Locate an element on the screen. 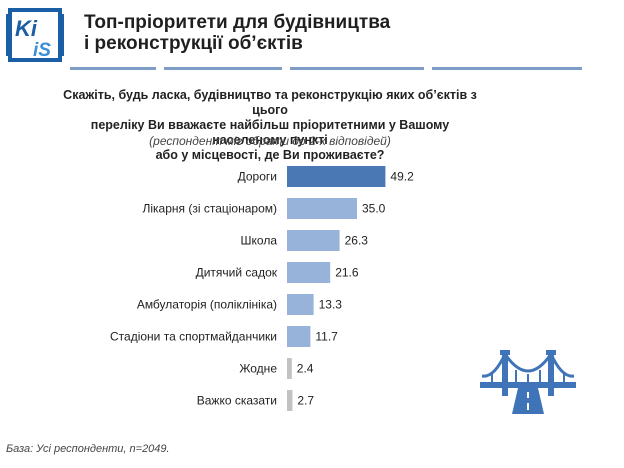 The width and height of the screenshot is (624, 468). bridge-icon is located at coordinates (528, 383).